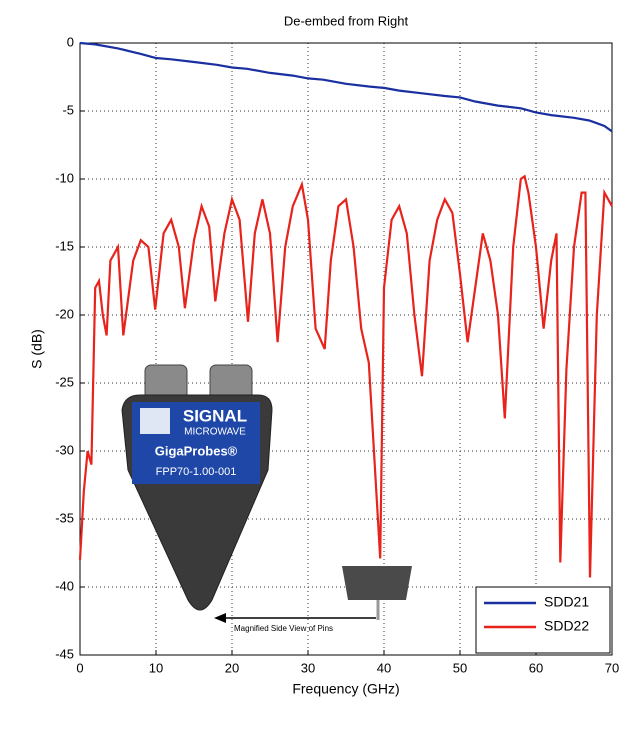 This screenshot has height=730, width=643. What do you see at coordinates (68, 109) in the screenshot?
I see `y-tick-label: -5` at bounding box center [68, 109].